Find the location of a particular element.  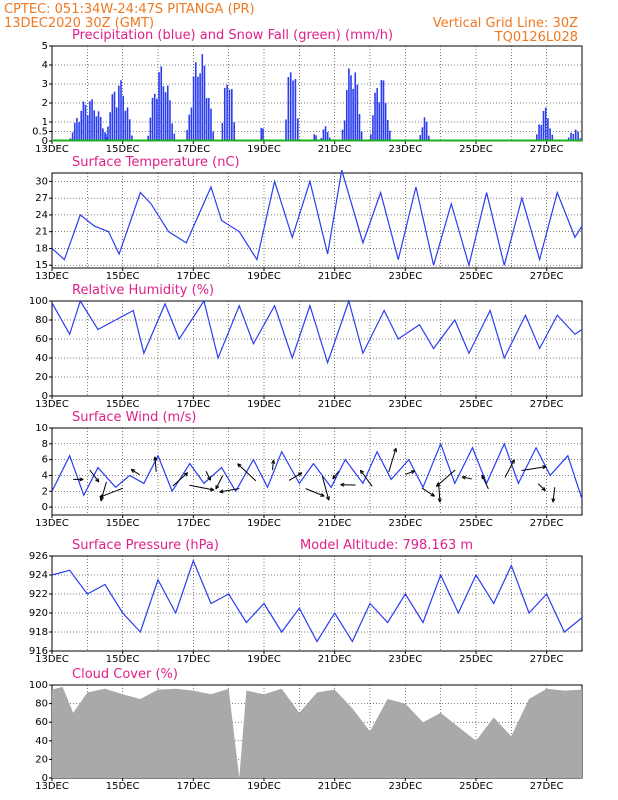

y-tick-label: 15 is located at coordinates (41, 265).